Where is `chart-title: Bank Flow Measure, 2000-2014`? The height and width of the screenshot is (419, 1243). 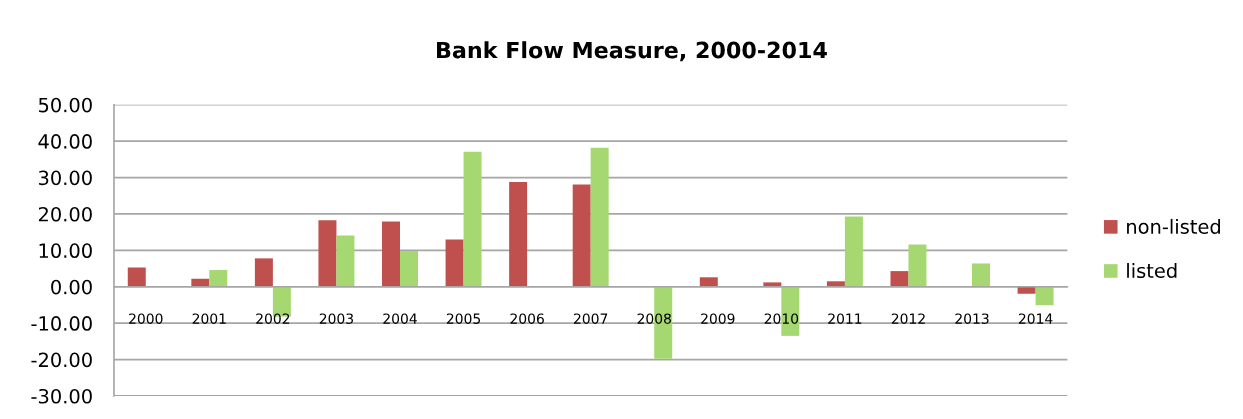
chart-title: Bank Flow Measure, 2000-2014 is located at coordinates (632, 51).